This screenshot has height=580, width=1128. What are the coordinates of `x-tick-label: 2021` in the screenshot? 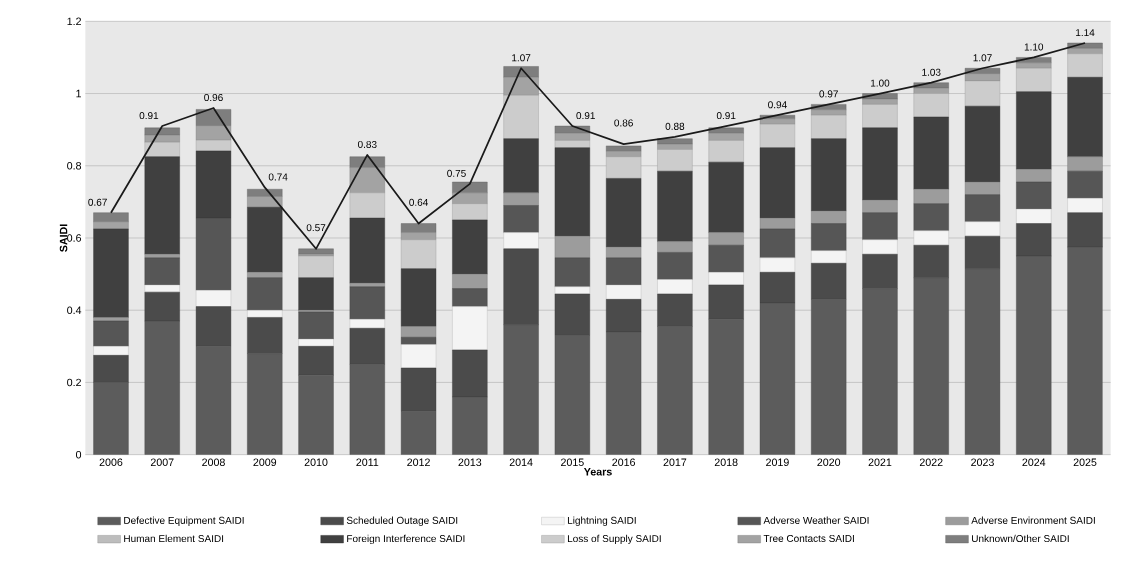 It's located at (880, 462).